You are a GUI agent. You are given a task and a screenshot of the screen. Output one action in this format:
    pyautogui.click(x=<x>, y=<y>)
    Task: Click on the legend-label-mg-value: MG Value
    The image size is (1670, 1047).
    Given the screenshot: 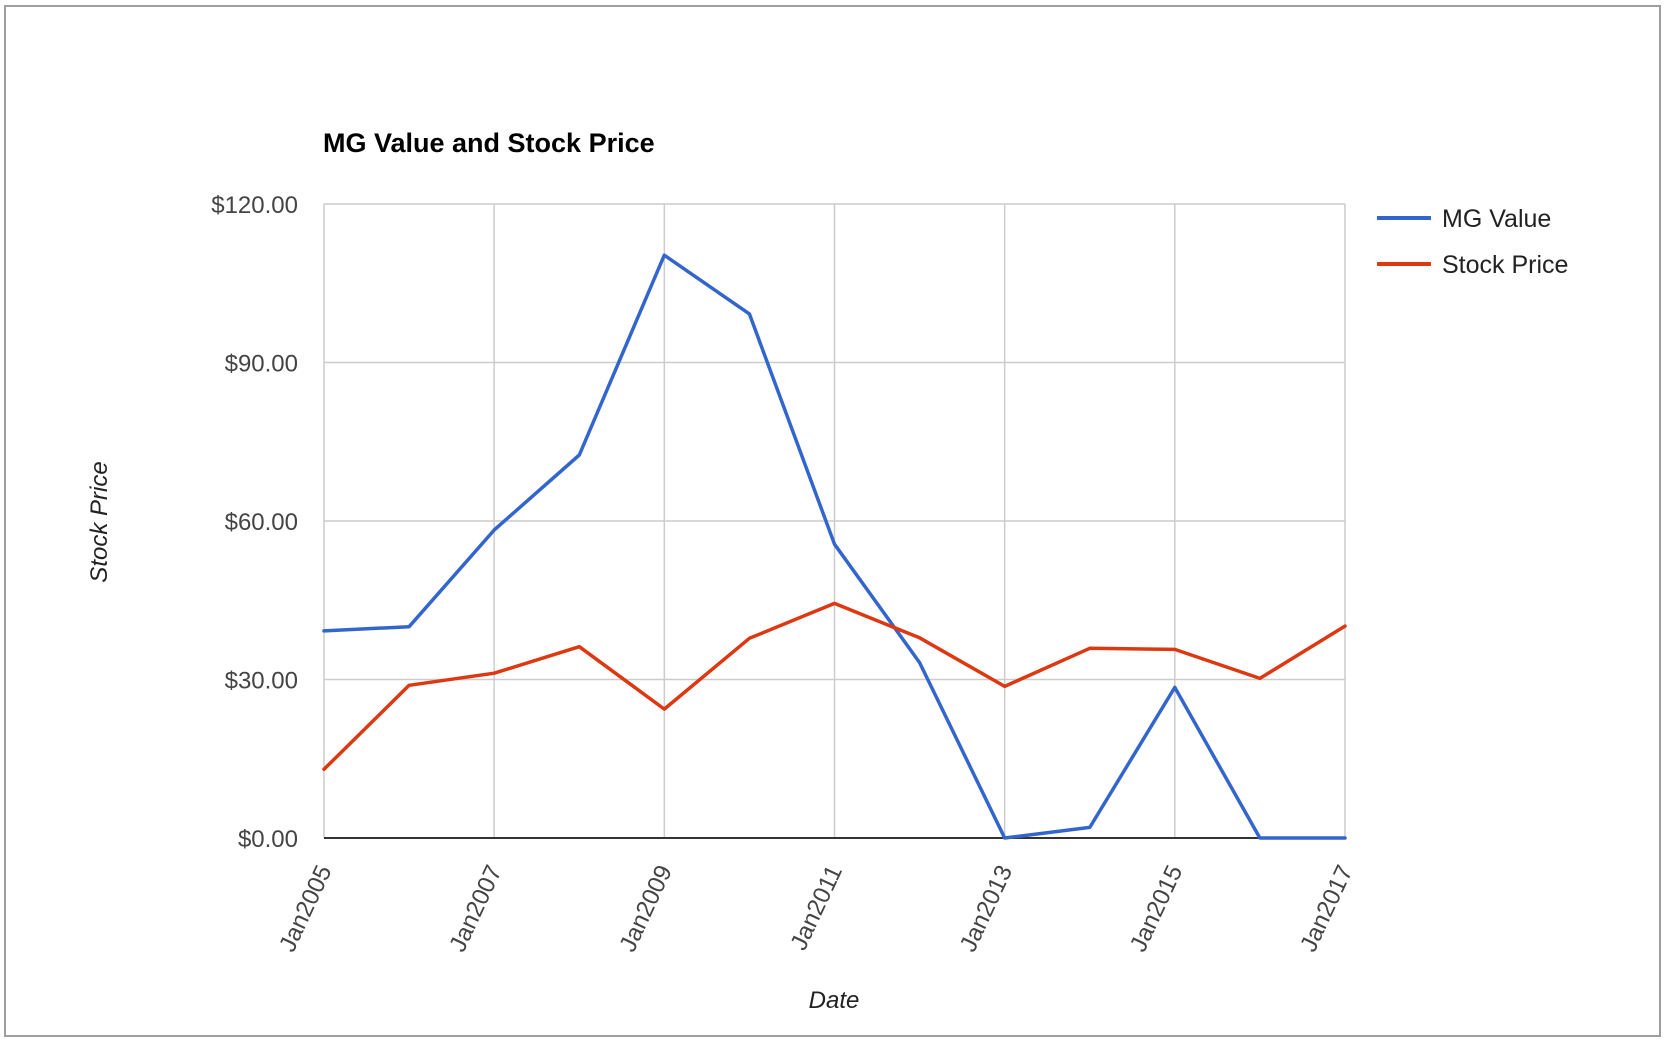 What is the action you would take?
    pyautogui.click(x=1496, y=219)
    